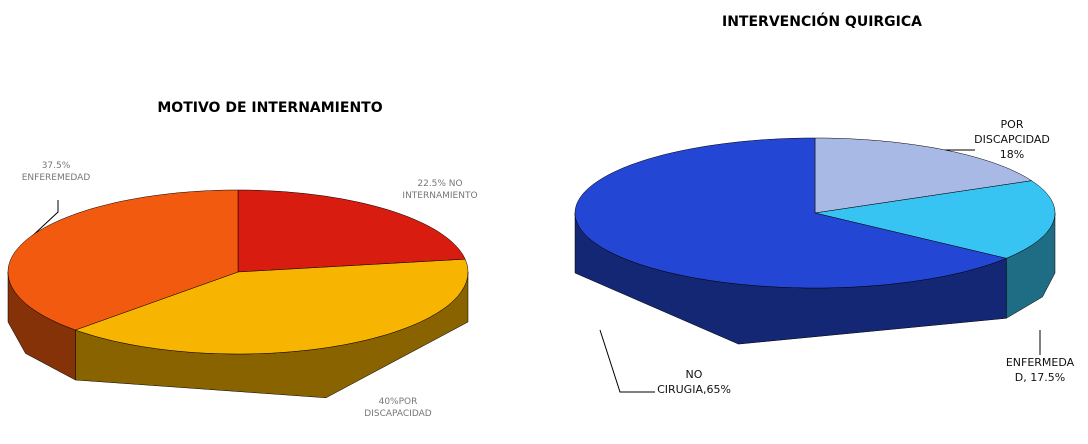  What do you see at coordinates (694, 382) in the screenshot?
I see `data-label: NO CIRUGIA,65%` at bounding box center [694, 382].